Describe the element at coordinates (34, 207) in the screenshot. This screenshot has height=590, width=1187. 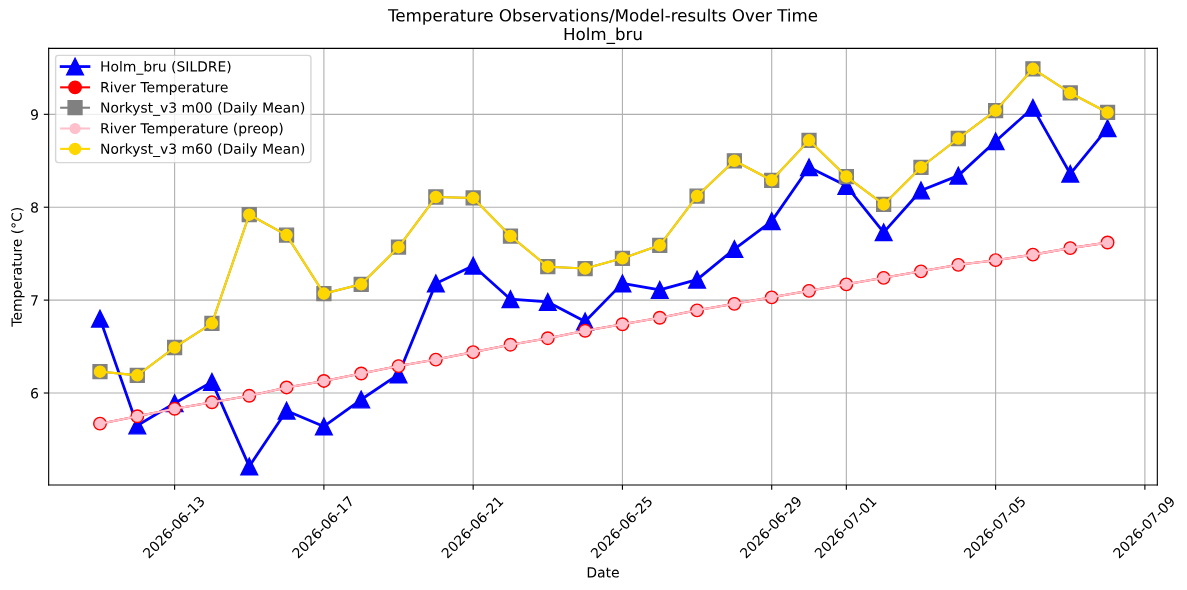
I see `y-tick-label: 8` at that location.